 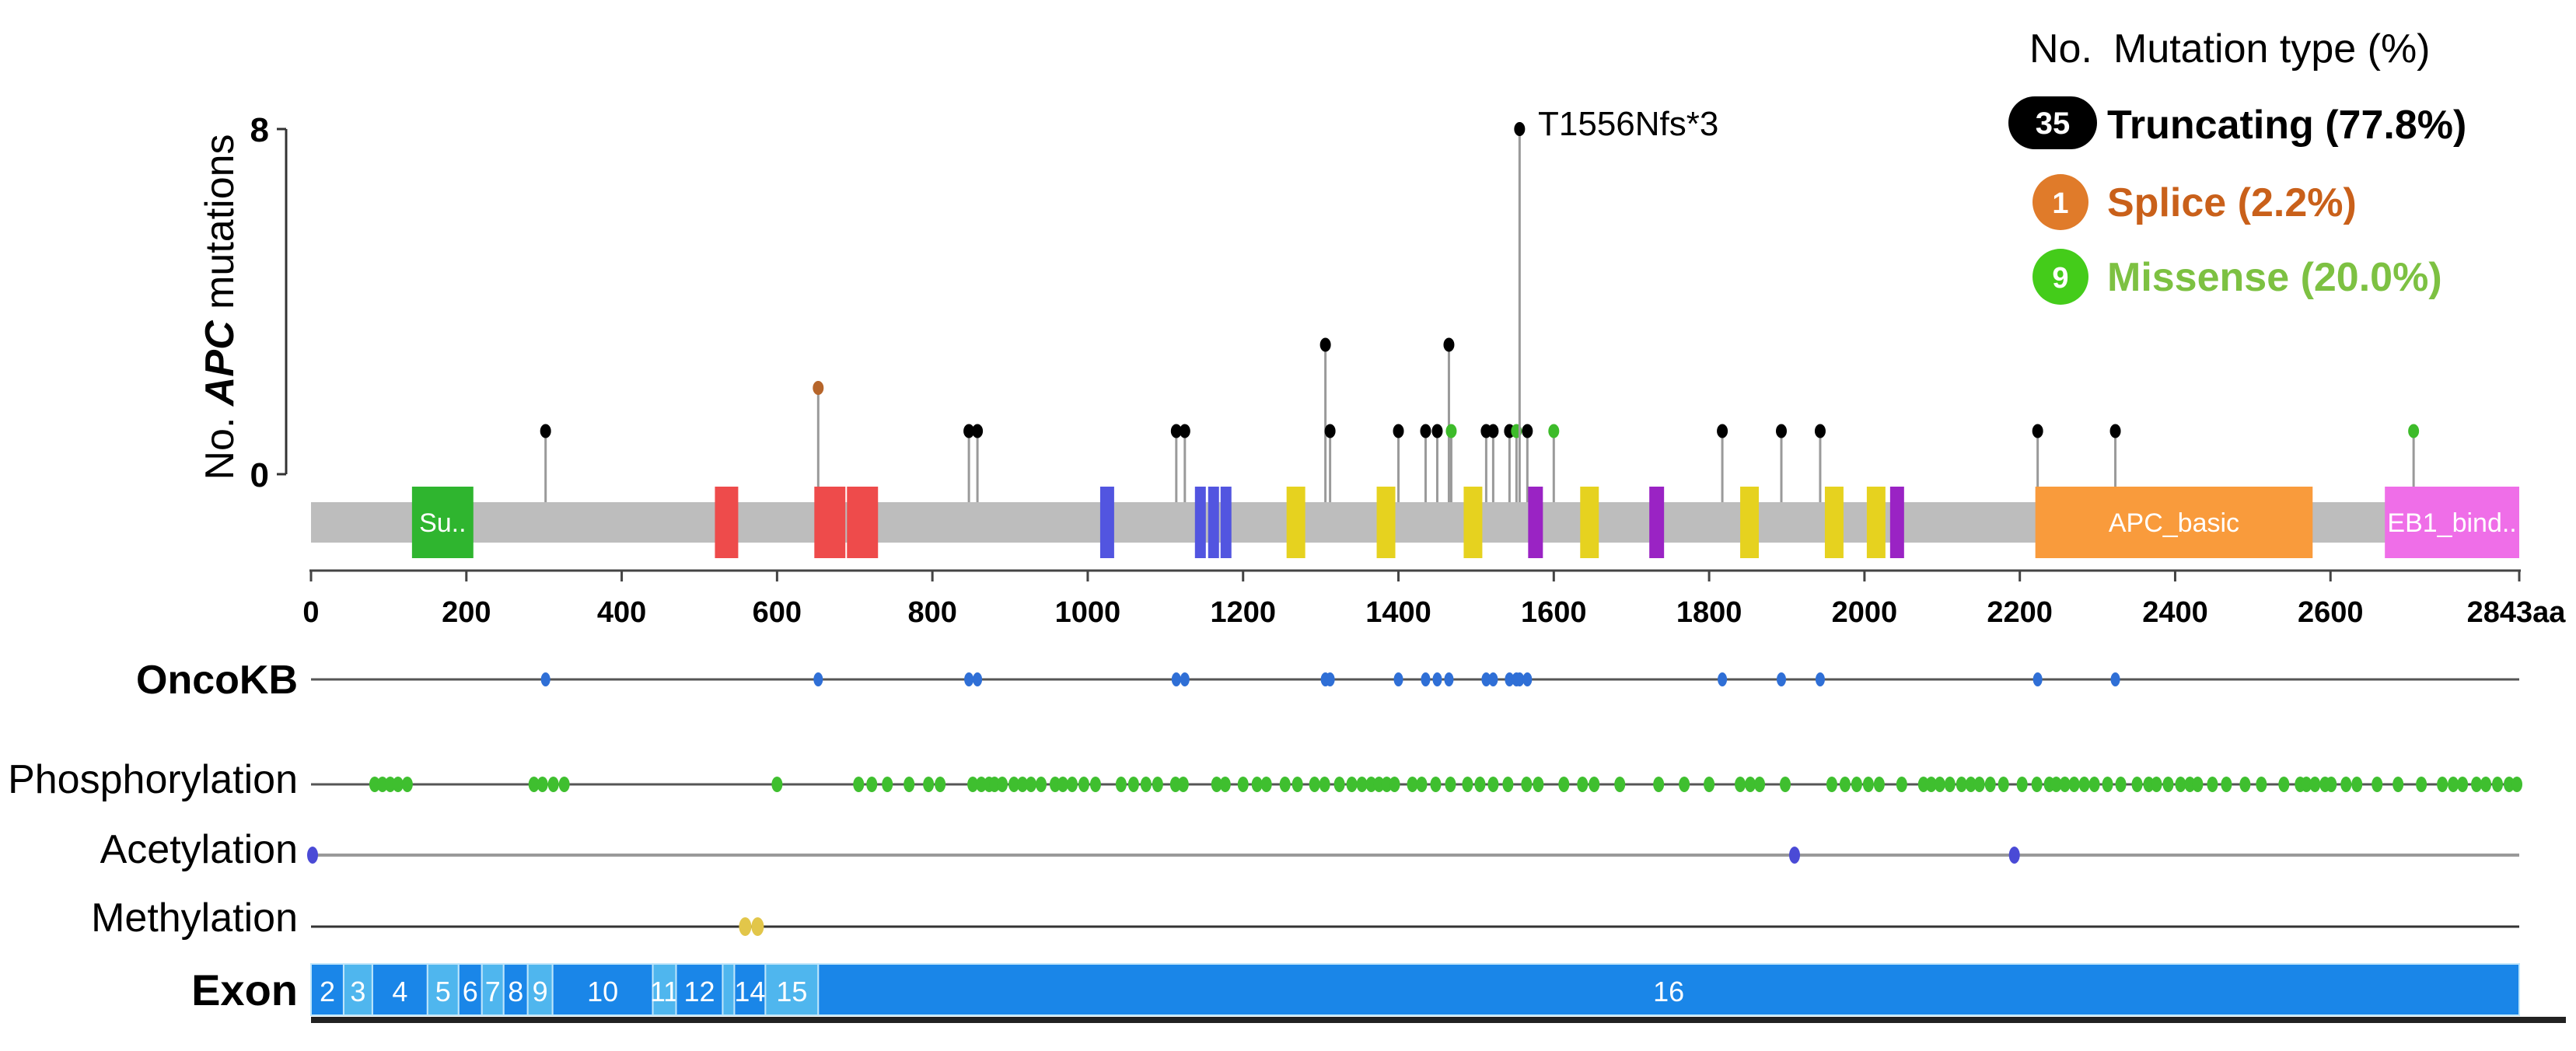 I want to click on x-tick-label: 2600, so click(x=2331, y=612).